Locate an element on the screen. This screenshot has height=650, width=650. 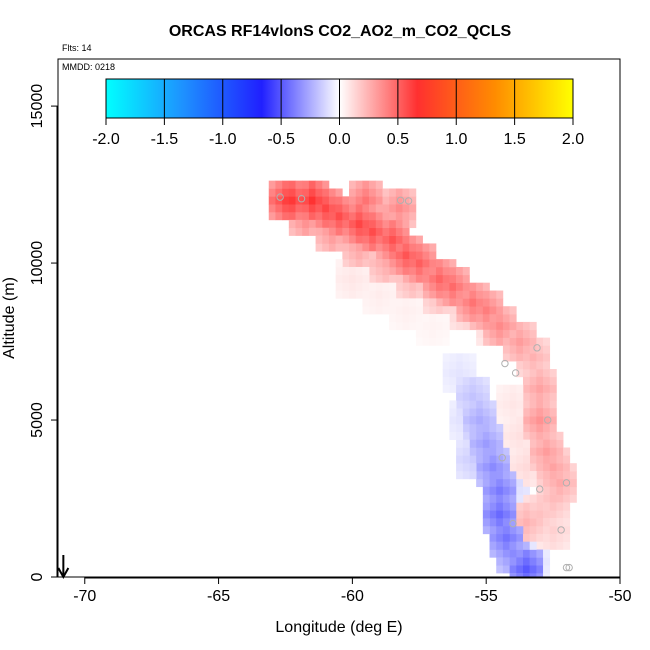
colorbar-tick-label: 1.5 is located at coordinates (515, 139).